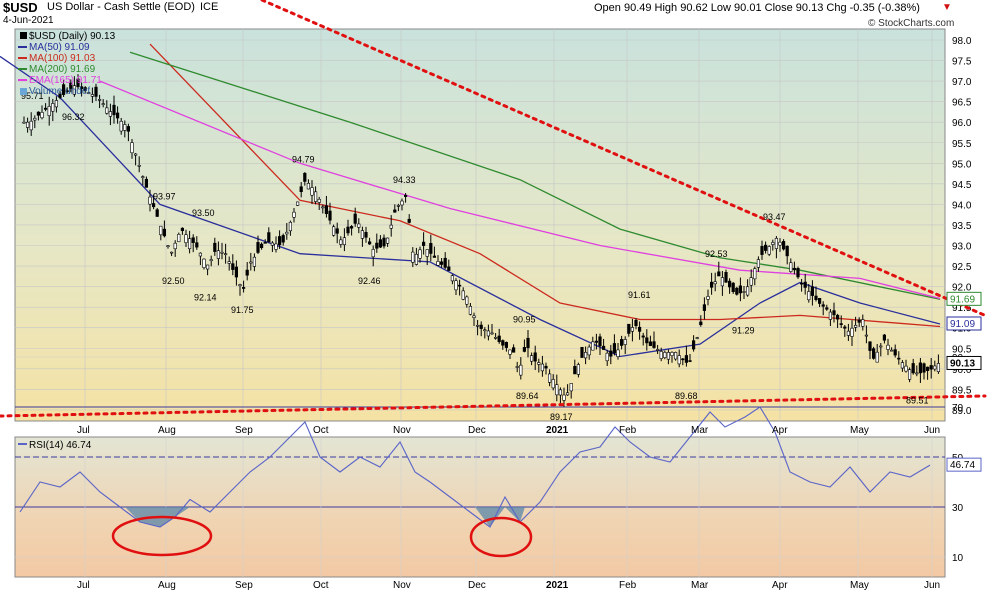 The image size is (990, 596). What do you see at coordinates (962, 288) in the screenshot?
I see `price-axis-tick-label: 92.0` at bounding box center [962, 288].